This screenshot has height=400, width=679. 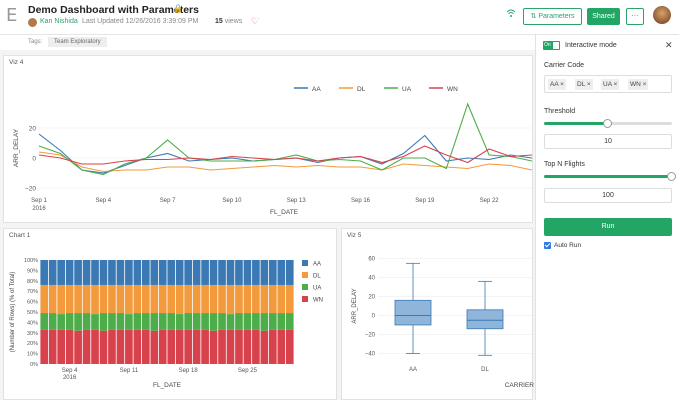 What do you see at coordinates (32, 292) in the screenshot?
I see `y-tick-label: 70%` at bounding box center [32, 292].